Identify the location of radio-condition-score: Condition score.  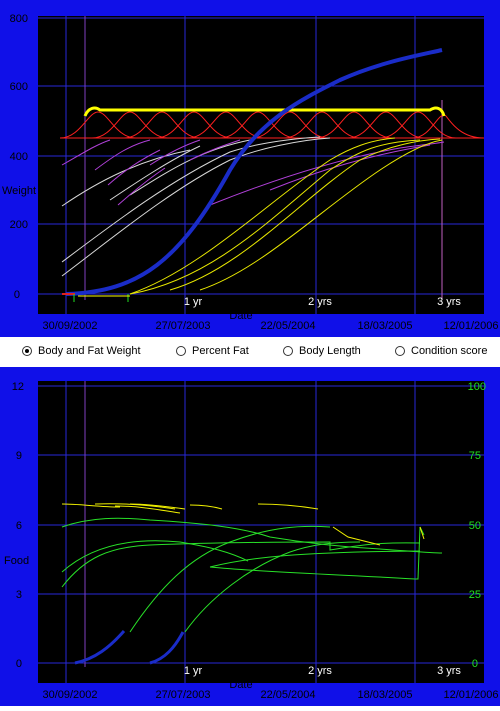
(441, 351).